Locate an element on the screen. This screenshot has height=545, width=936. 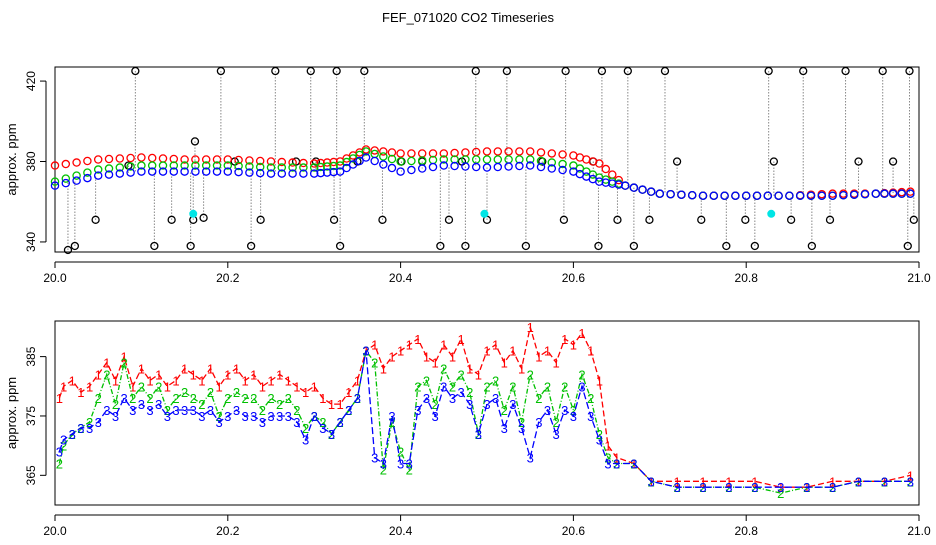
y-axis-label: approx. ppm is located at coordinates (11, 413).